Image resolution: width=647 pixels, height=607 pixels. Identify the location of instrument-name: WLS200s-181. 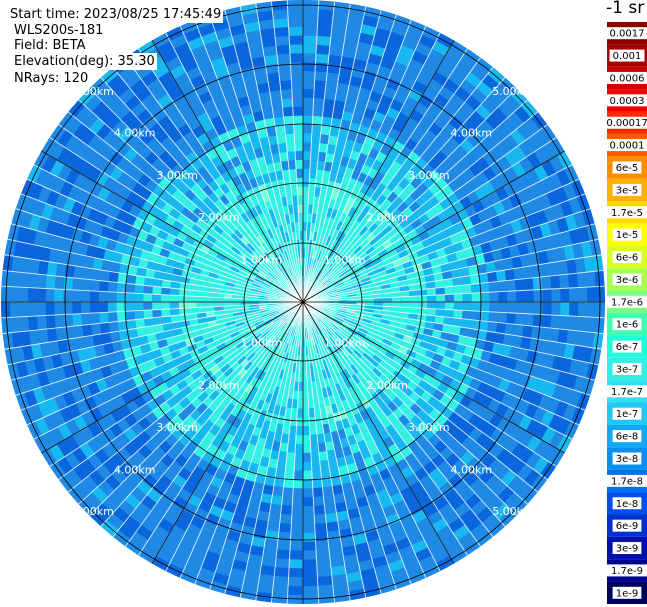
(59, 30).